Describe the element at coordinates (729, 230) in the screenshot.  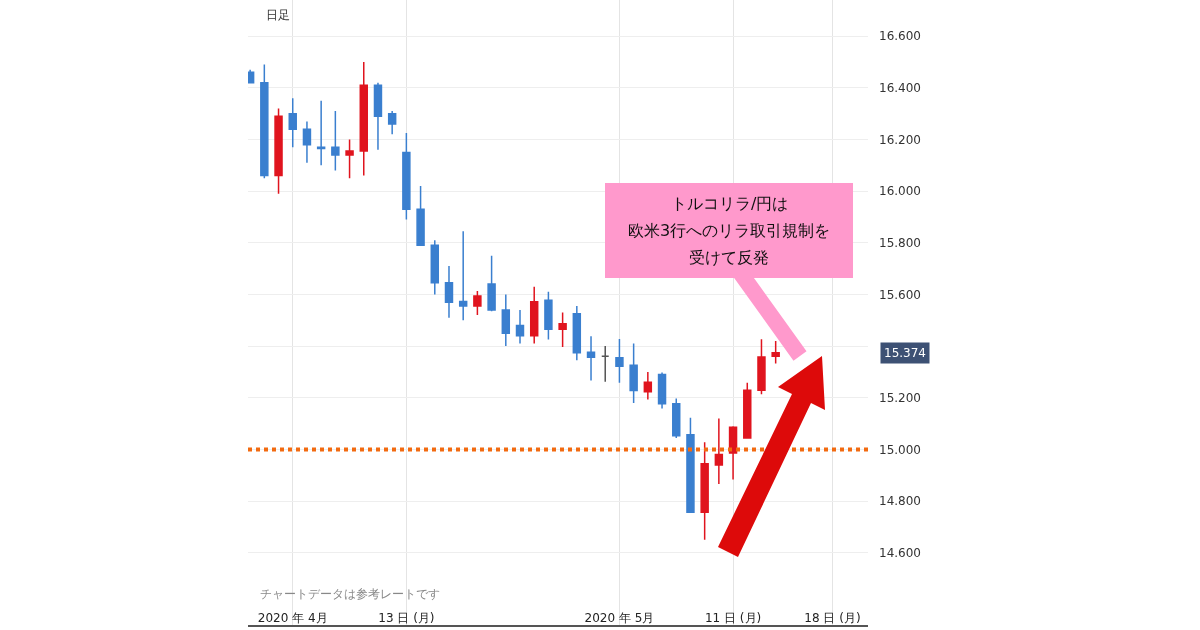
I see `annotation: 欧米3行へのリラ取引規制を` at that location.